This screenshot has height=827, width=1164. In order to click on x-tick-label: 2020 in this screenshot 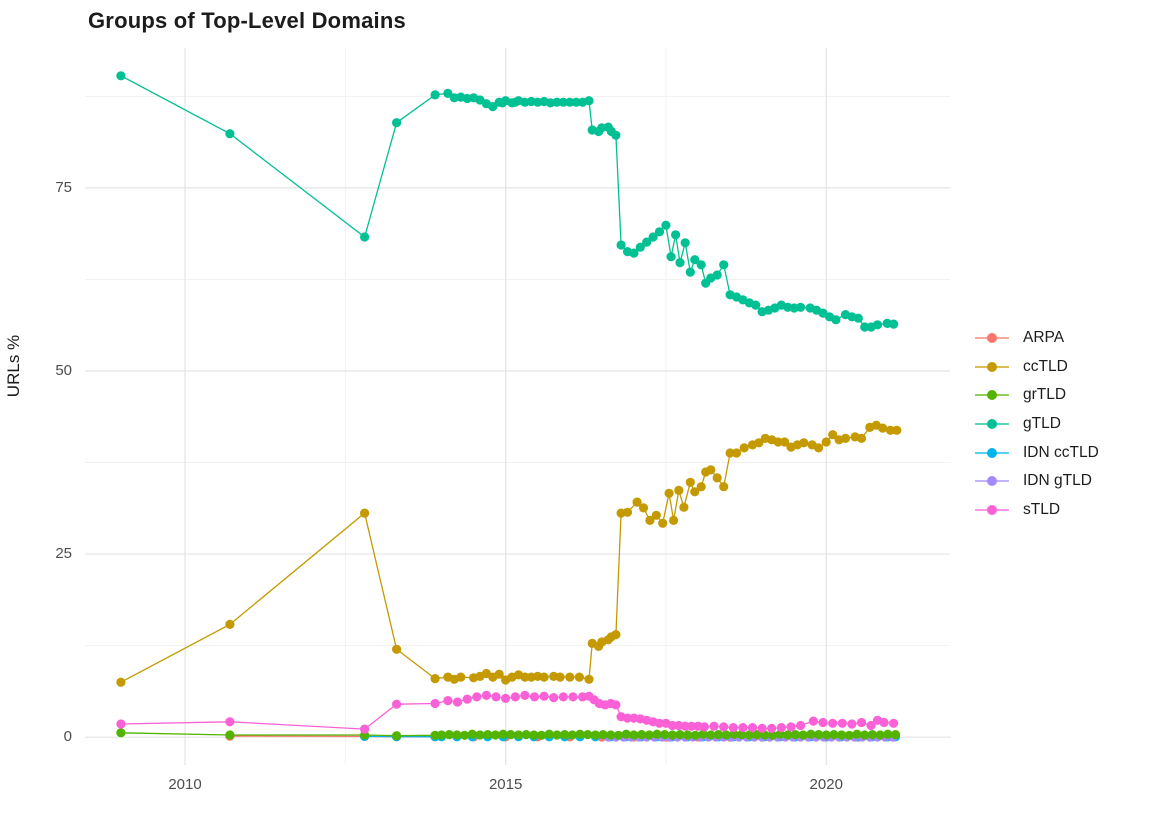, I will do `click(826, 784)`.